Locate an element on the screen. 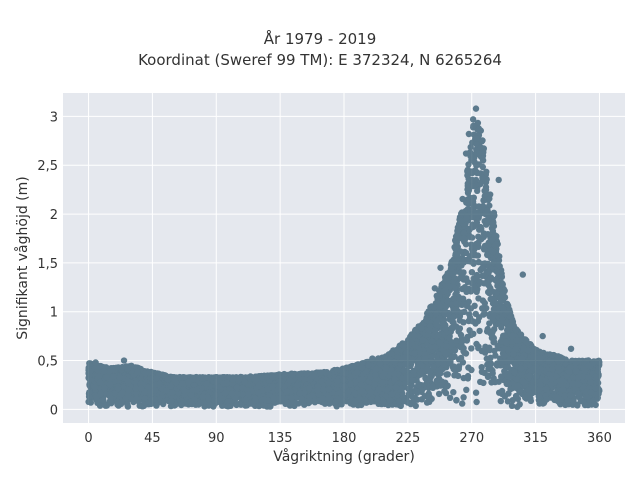 The height and width of the screenshot is (480, 640). chart-title: År 1979 - 2019 is located at coordinates (320, 39).